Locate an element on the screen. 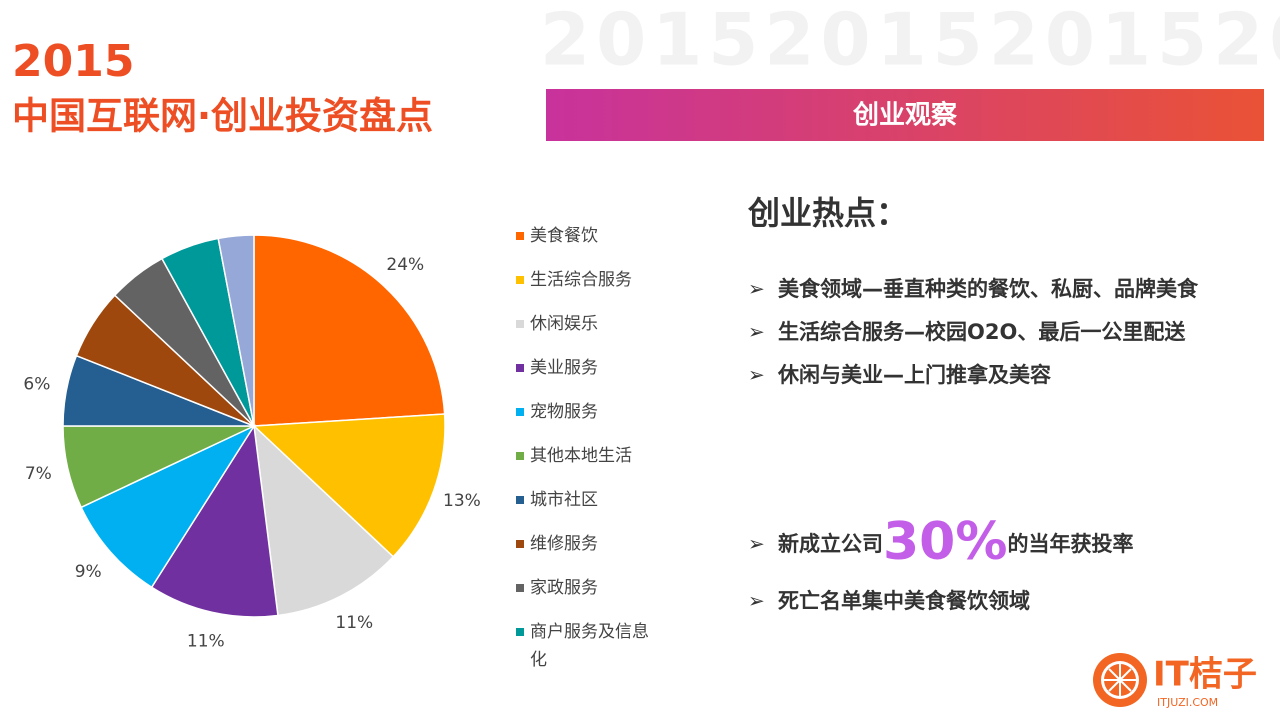 The height and width of the screenshot is (720, 1280). slice-label: 6% is located at coordinates (36, 385).